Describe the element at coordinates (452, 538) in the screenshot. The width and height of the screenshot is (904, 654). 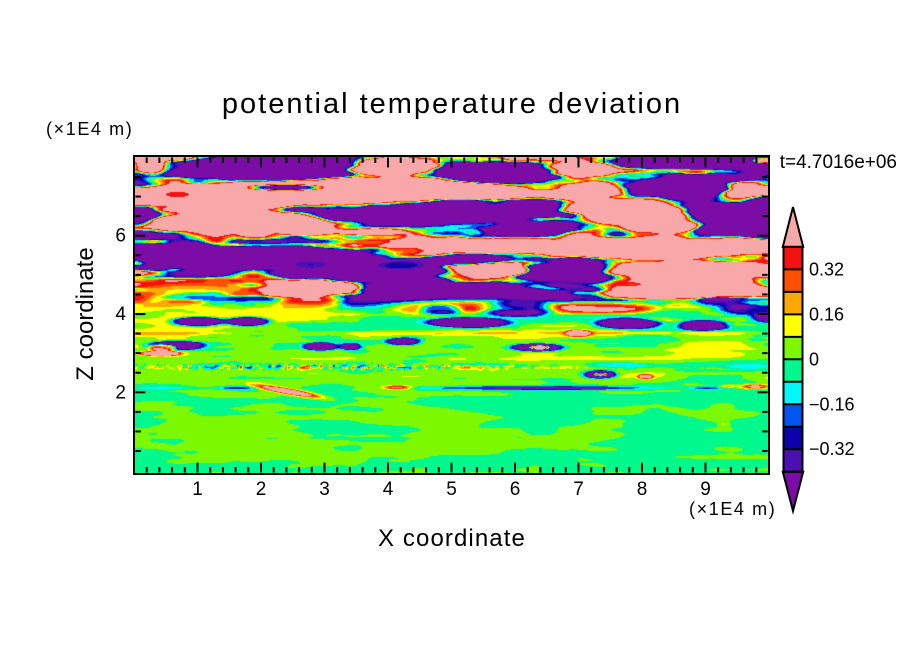
I see `svg-text: X coordinate` at that location.